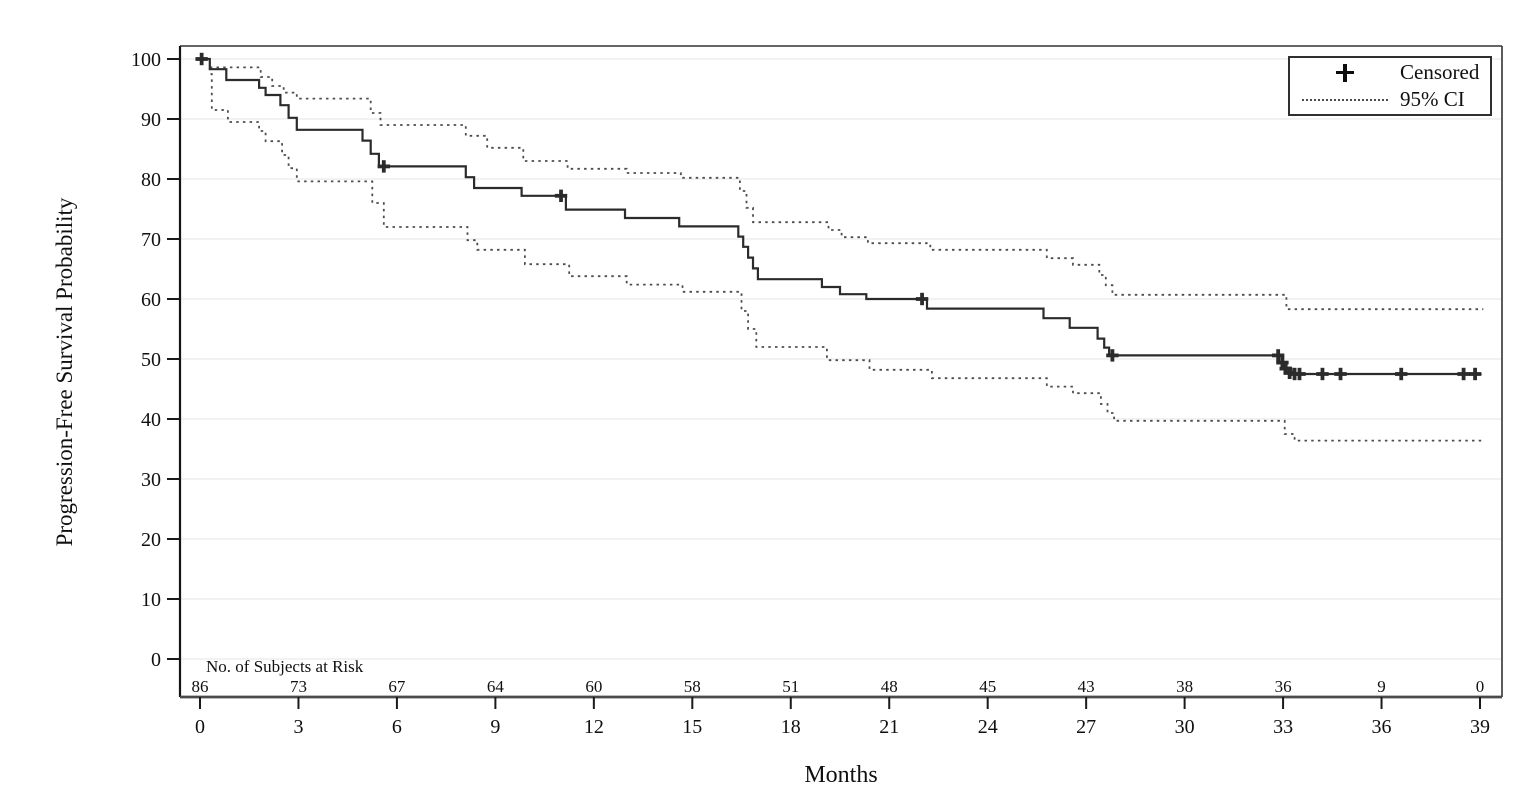  Describe the element at coordinates (146, 60) in the screenshot. I see `y-tick-label: 100` at that location.